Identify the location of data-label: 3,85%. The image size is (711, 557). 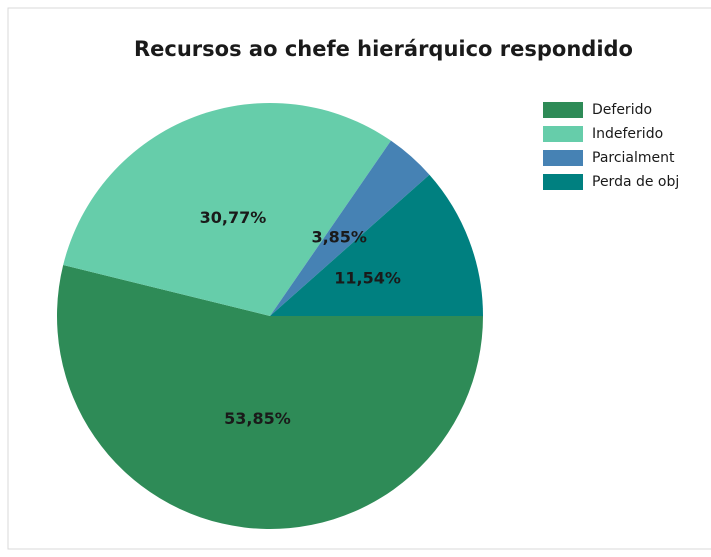
(339, 236).